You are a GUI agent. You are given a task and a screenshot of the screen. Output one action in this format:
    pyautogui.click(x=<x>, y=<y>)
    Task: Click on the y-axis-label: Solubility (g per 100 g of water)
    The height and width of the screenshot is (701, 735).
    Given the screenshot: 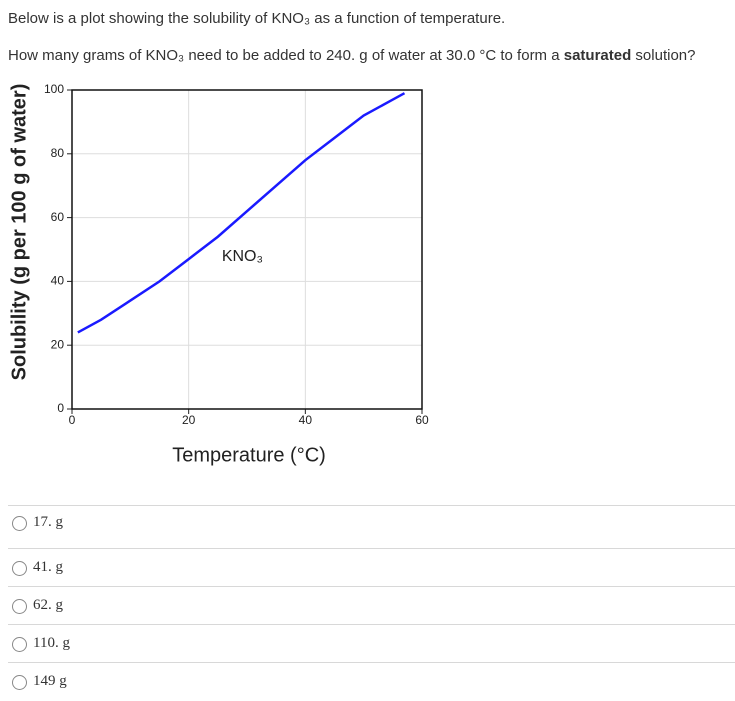 What is the action you would take?
    pyautogui.click(x=19, y=232)
    